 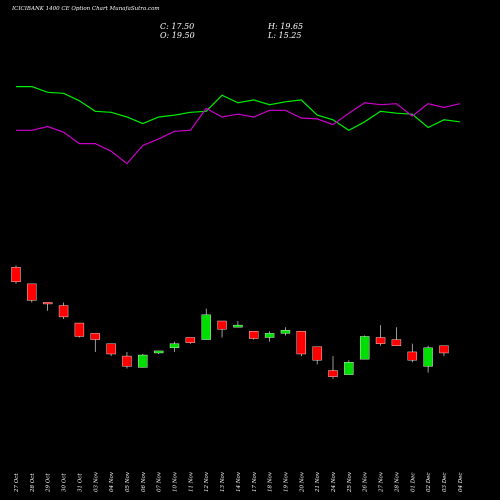 What do you see at coordinates (128, 481) in the screenshot?
I see `x-tick-label: 05 Nov` at bounding box center [128, 481].